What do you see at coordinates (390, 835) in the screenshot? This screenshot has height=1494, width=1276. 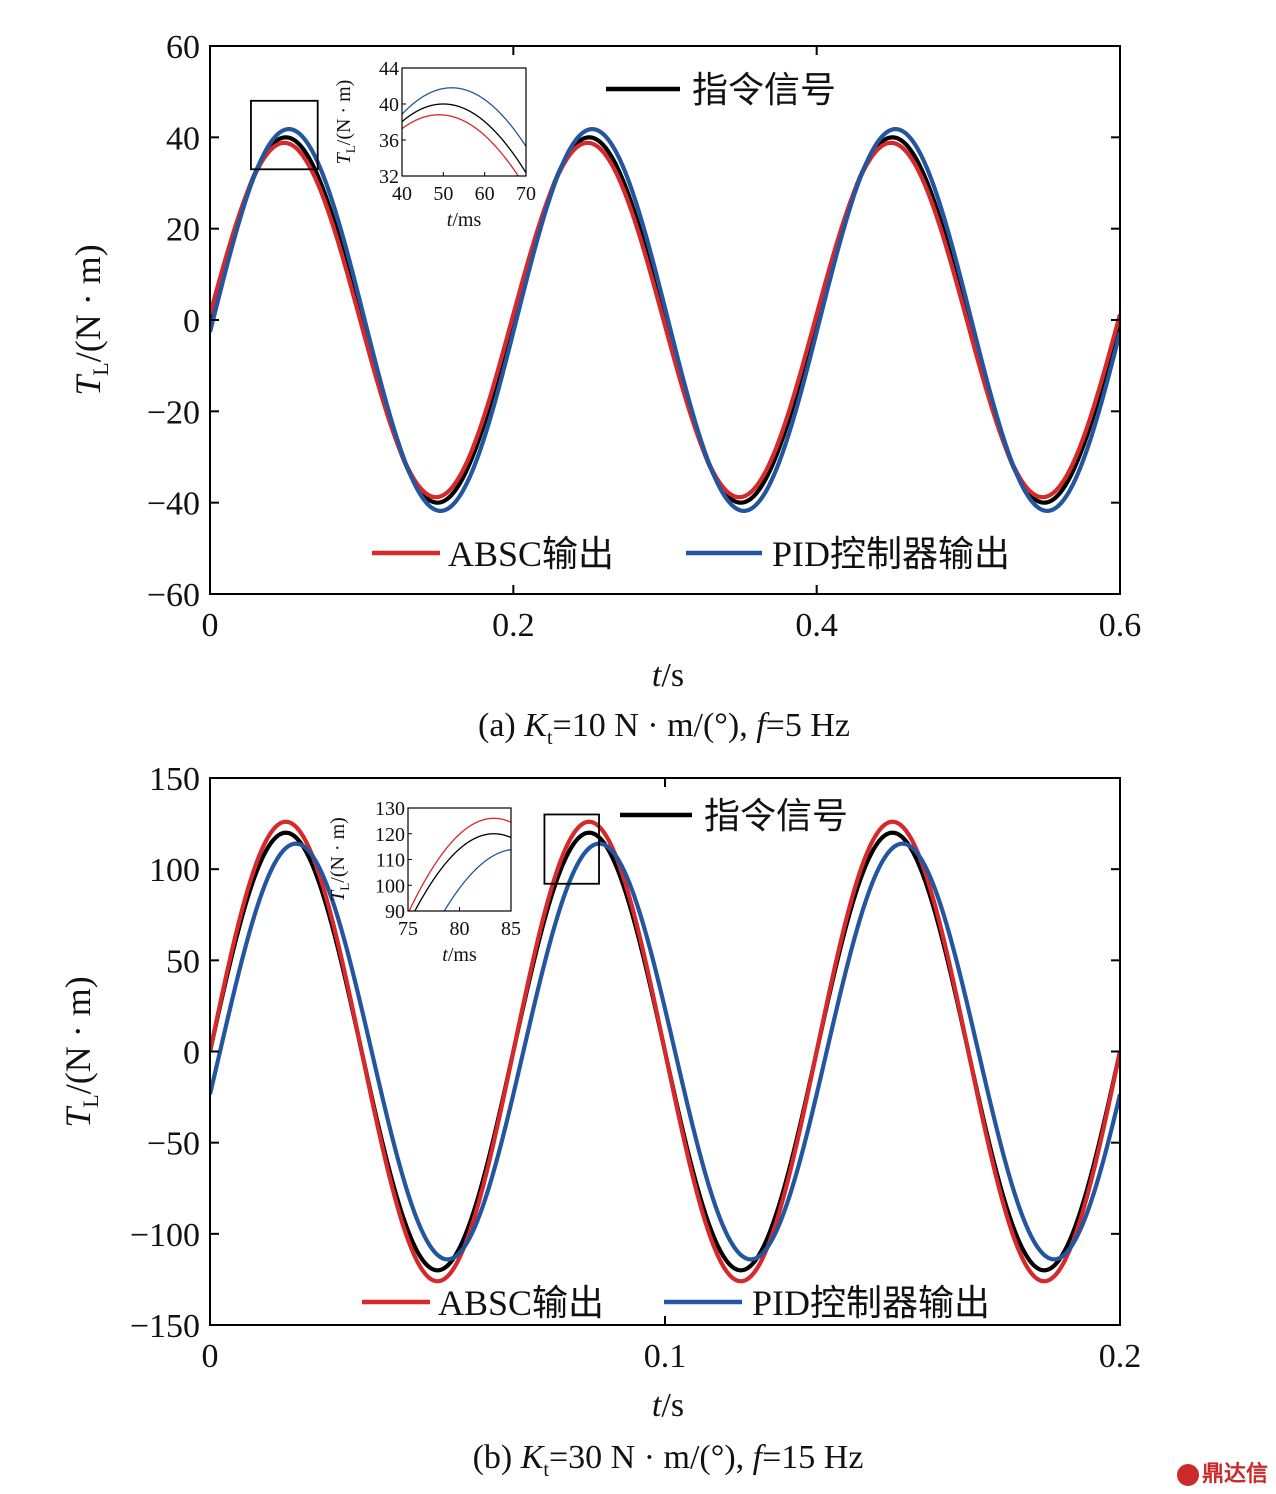 I see `inset-y-tick-label: 120` at bounding box center [390, 835].